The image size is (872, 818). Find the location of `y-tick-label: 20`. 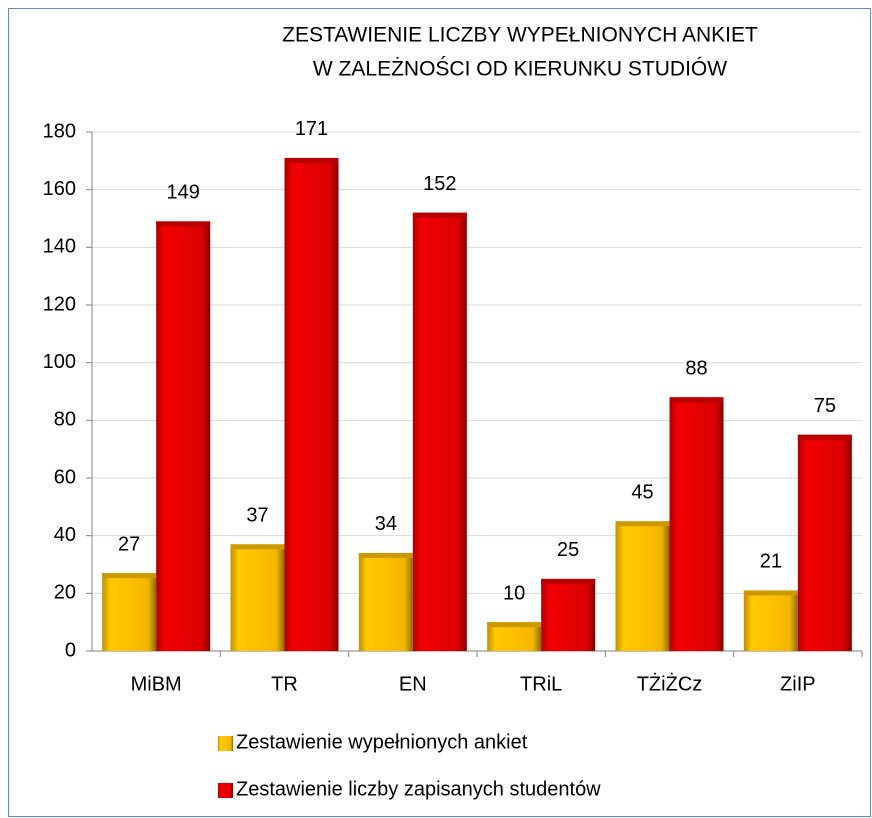

y-tick-label: 20 is located at coordinates (65, 593).